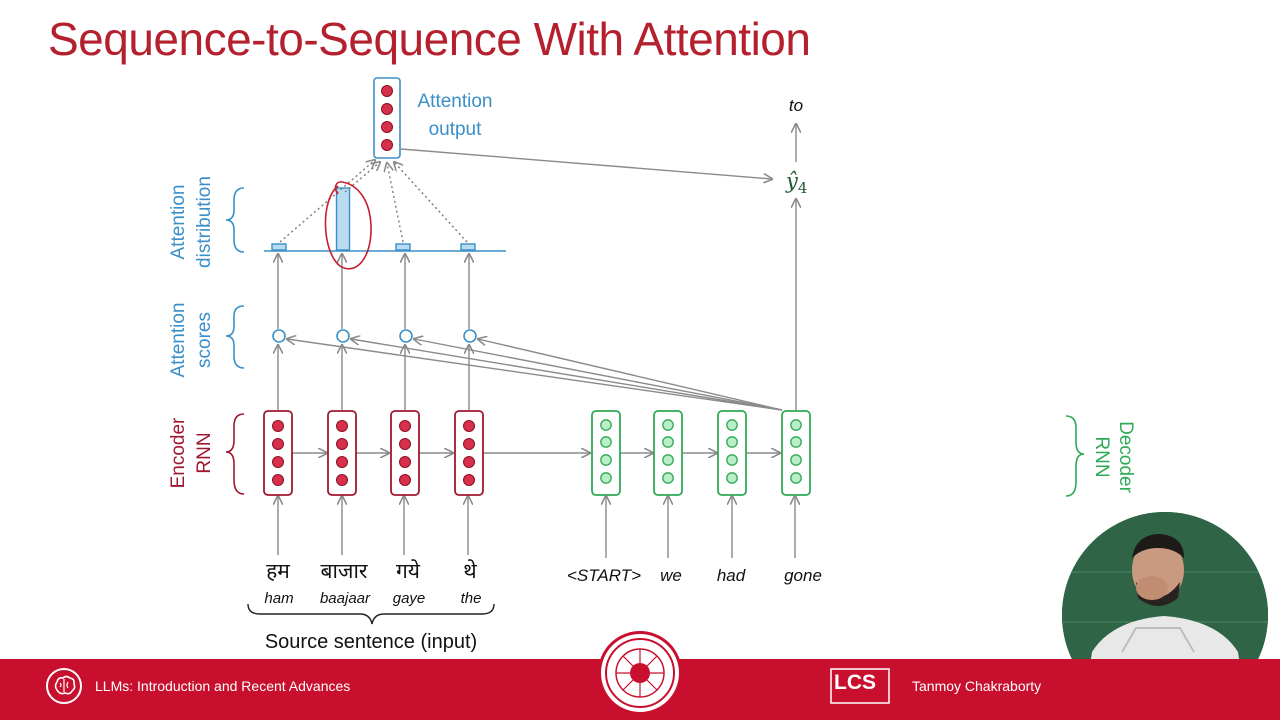  I want to click on attention-scores-label-1: Attention, so click(178, 340).